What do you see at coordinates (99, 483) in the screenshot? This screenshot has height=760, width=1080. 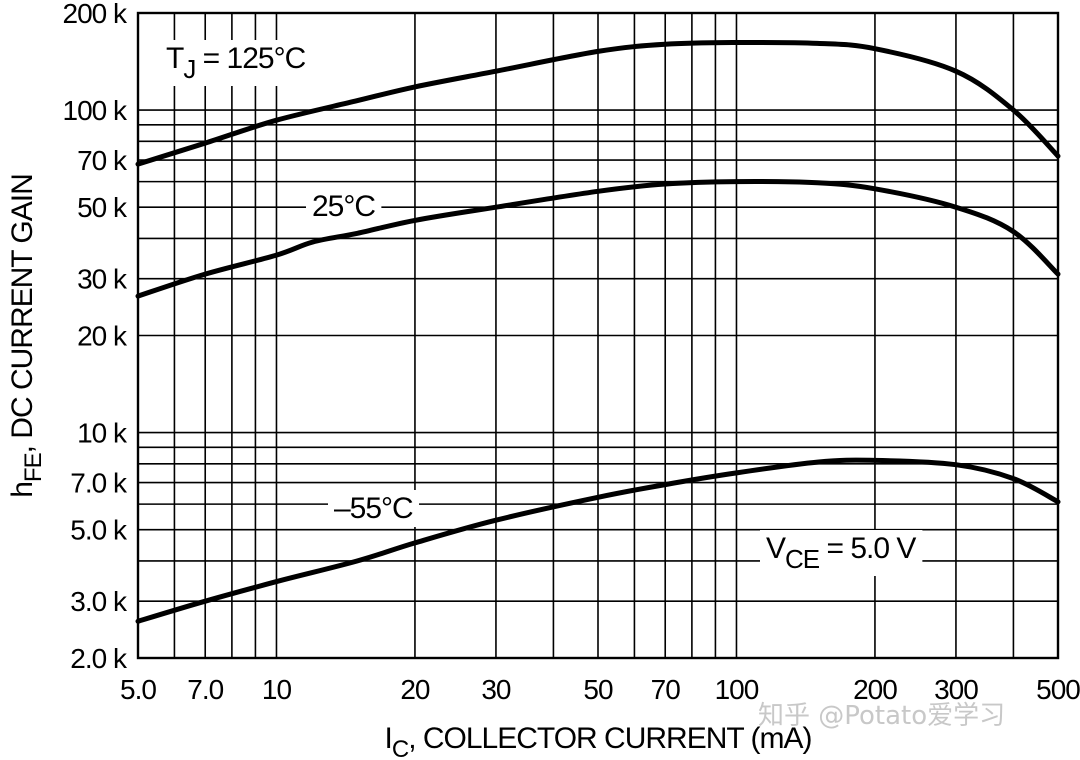 I see `y-tick-label: 7.0 k` at bounding box center [99, 483].